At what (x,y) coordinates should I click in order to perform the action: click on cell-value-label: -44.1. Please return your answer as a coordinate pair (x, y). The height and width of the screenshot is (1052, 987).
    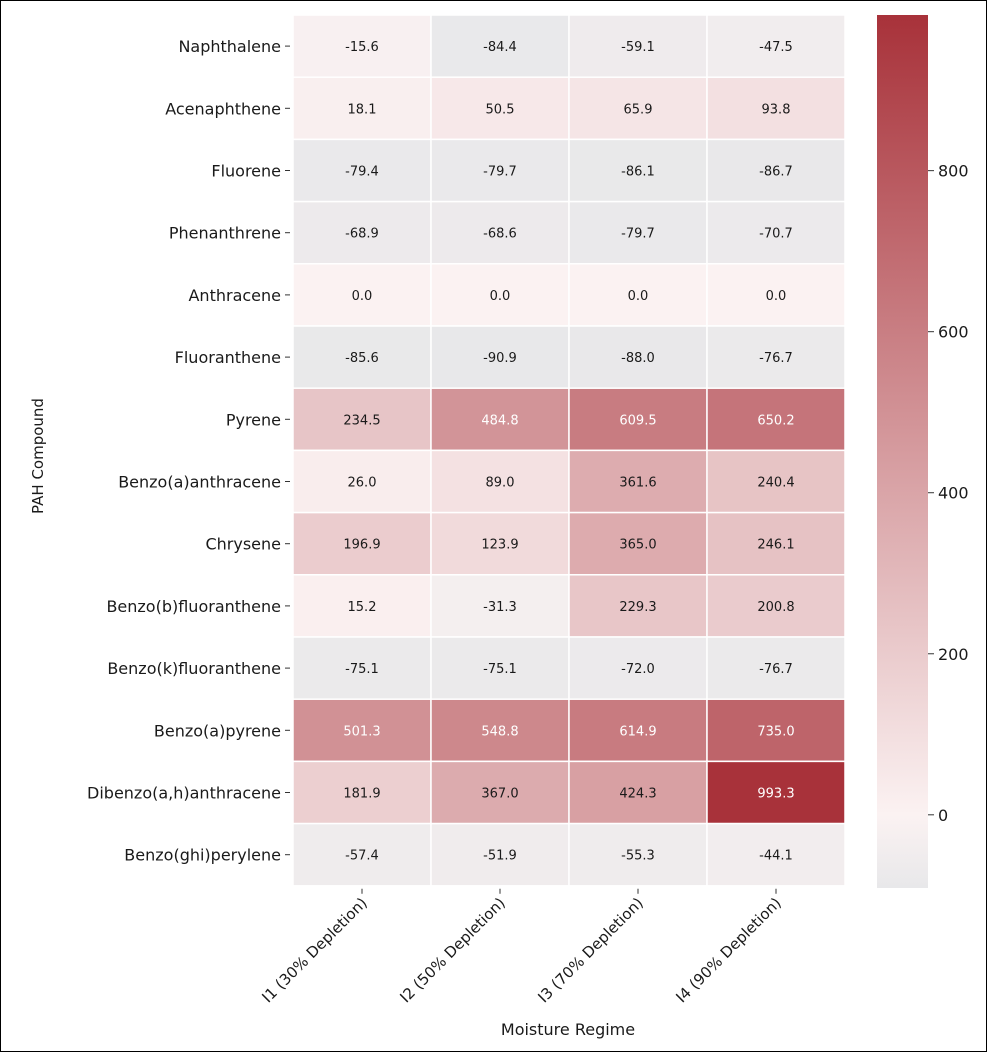
    Looking at the image, I should click on (776, 856).